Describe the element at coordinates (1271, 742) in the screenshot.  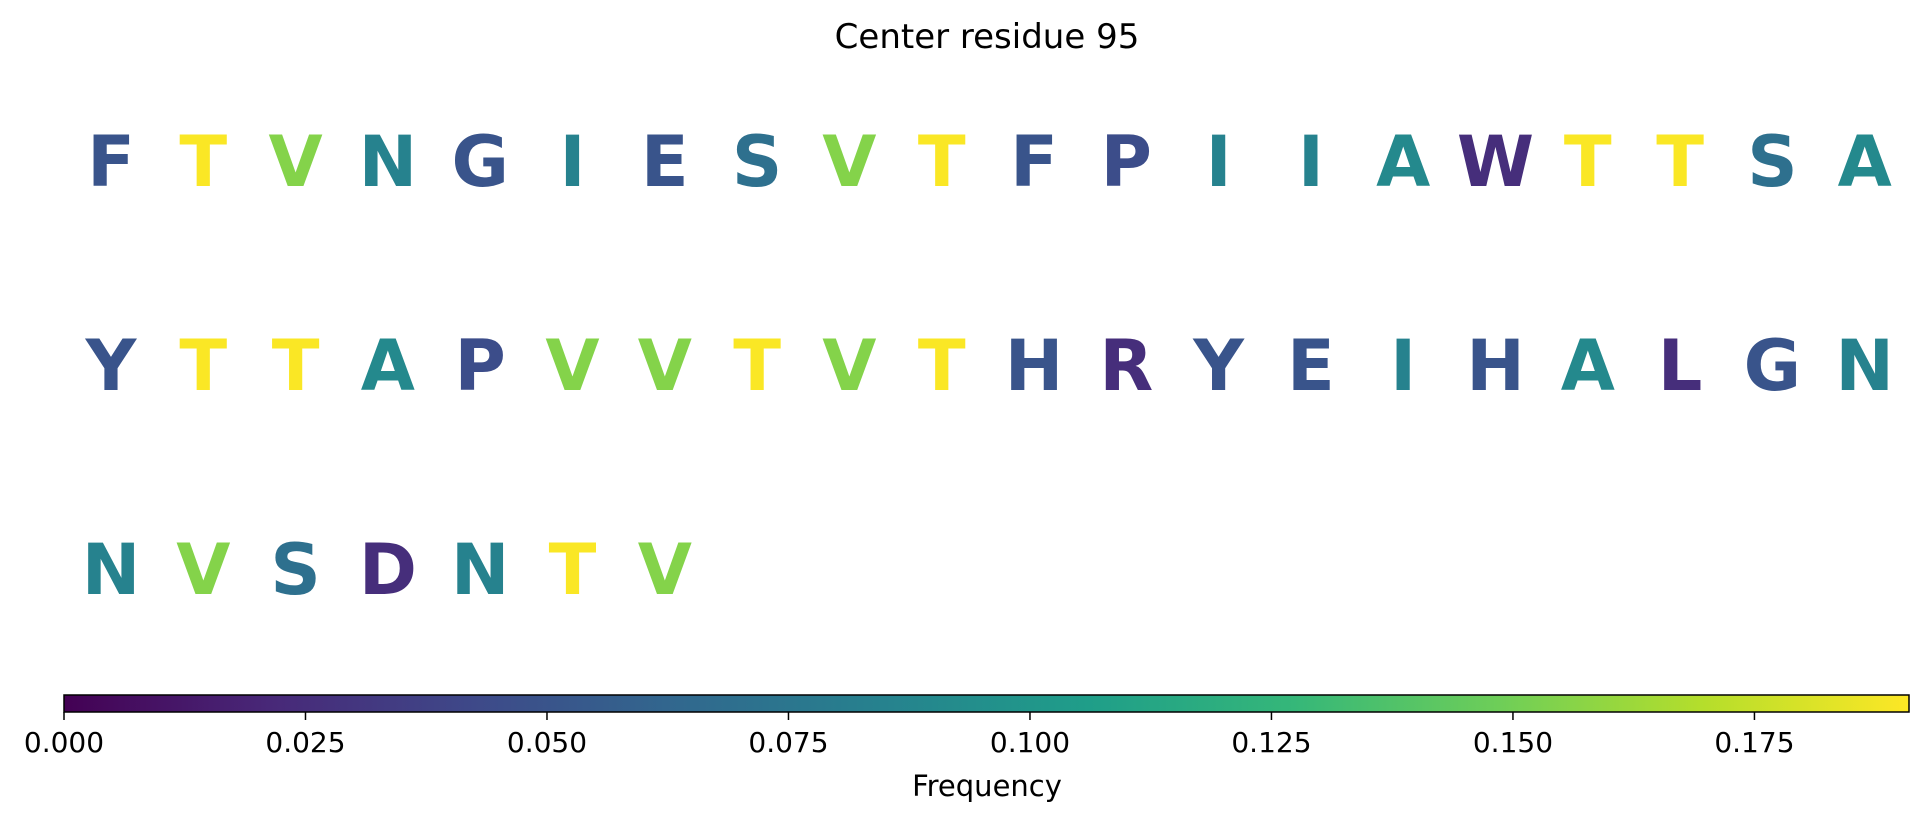
I see `colorbar-tick-label: 0.125` at that location.